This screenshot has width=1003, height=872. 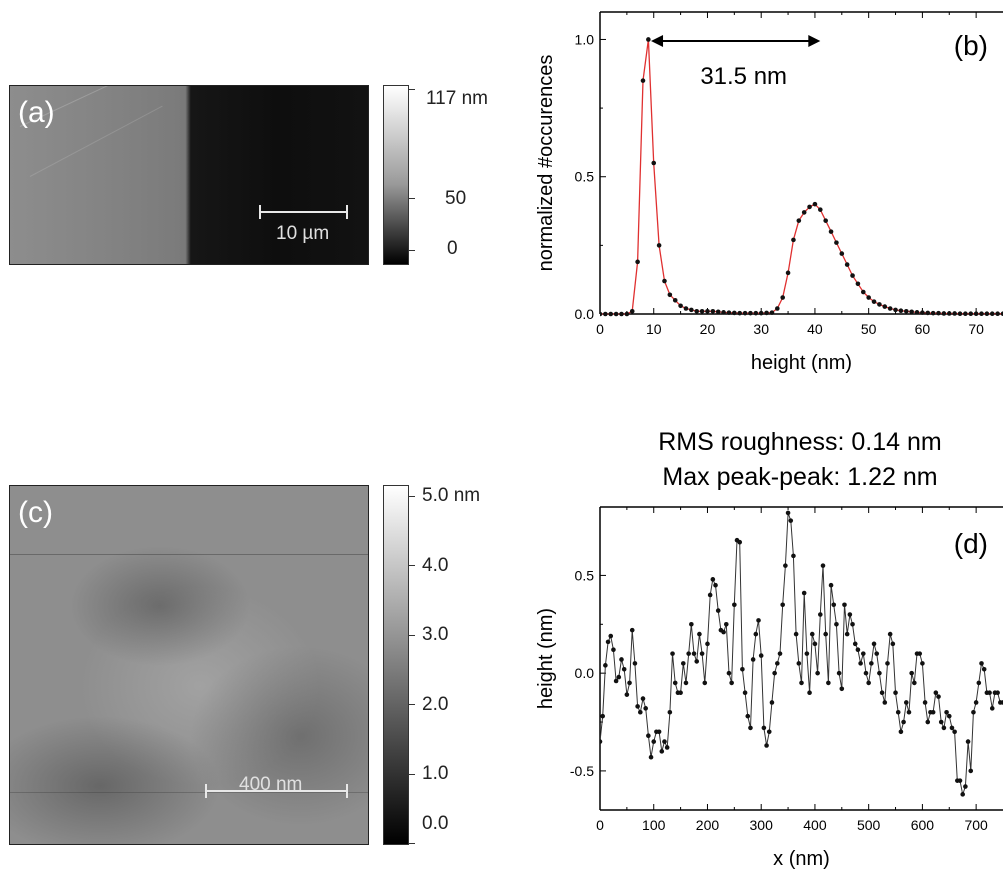 What do you see at coordinates (435, 634) in the screenshot?
I see `colorbar-label: 3.0` at bounding box center [435, 634].